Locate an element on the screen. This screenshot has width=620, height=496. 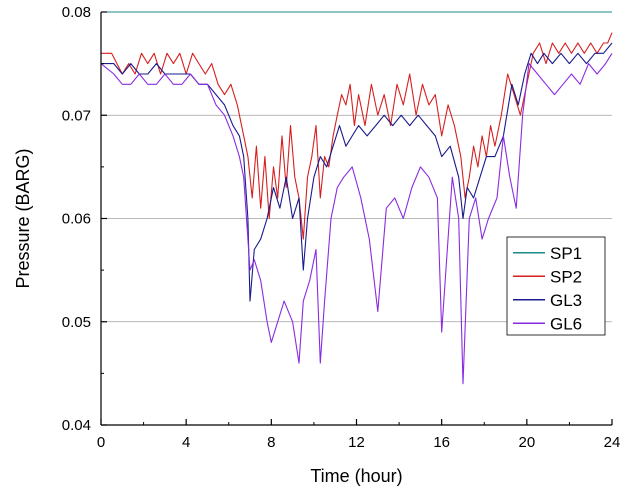
y-tick-label: 0.07 is located at coordinates (76, 115).